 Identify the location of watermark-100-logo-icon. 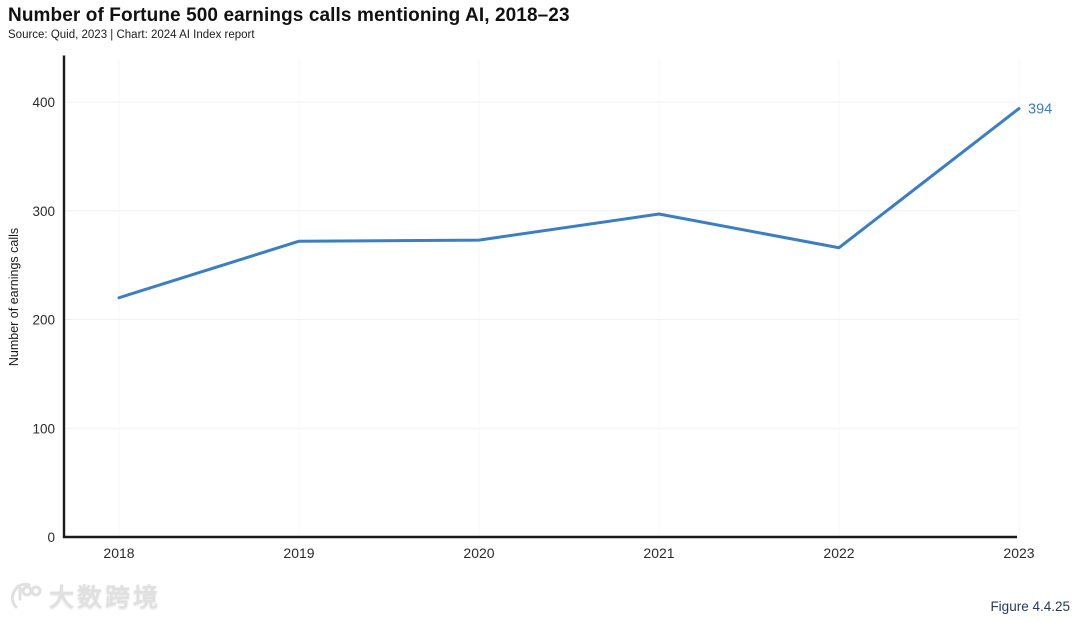
(26, 595).